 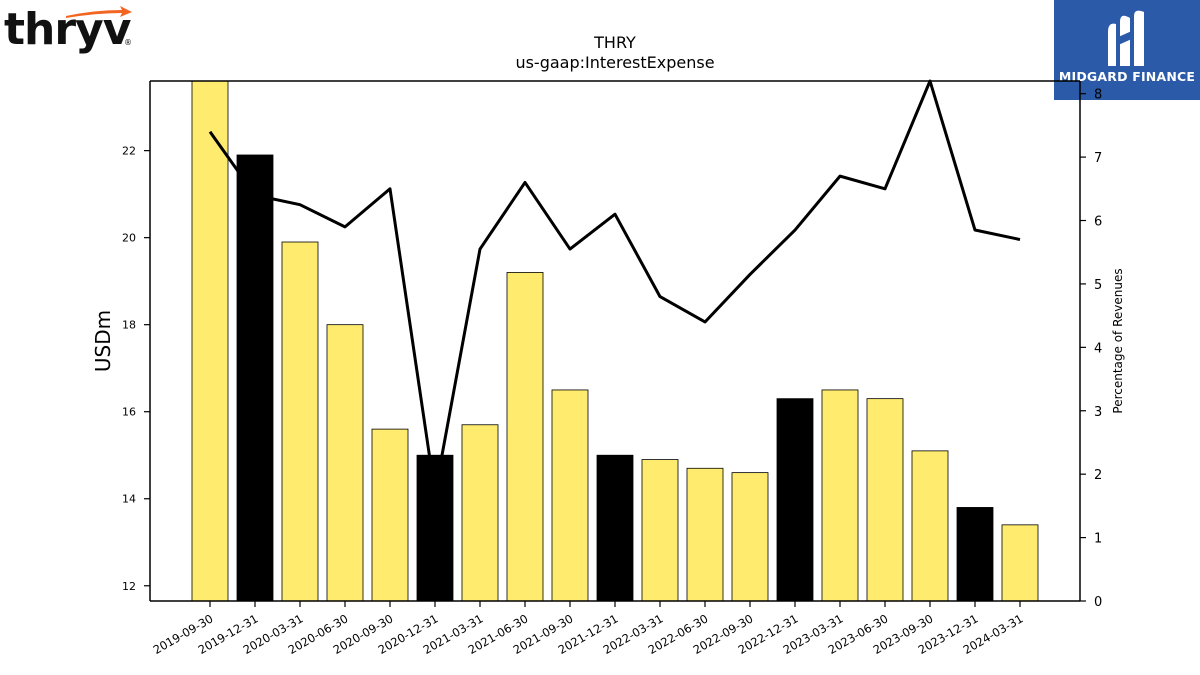 I want to click on midgard-finance-logo: MIDGARD FINANCE, so click(x=1127, y=50).